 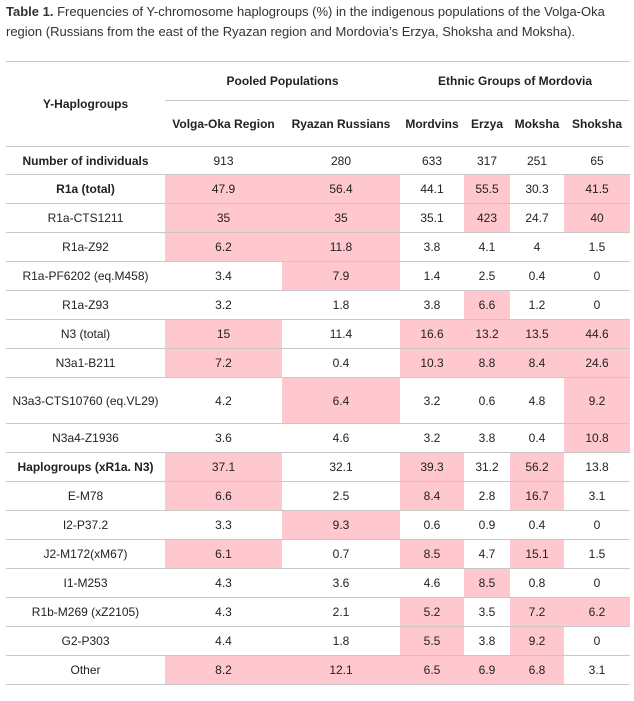 What do you see at coordinates (487, 123) in the screenshot?
I see `column-header: Erzya` at bounding box center [487, 123].